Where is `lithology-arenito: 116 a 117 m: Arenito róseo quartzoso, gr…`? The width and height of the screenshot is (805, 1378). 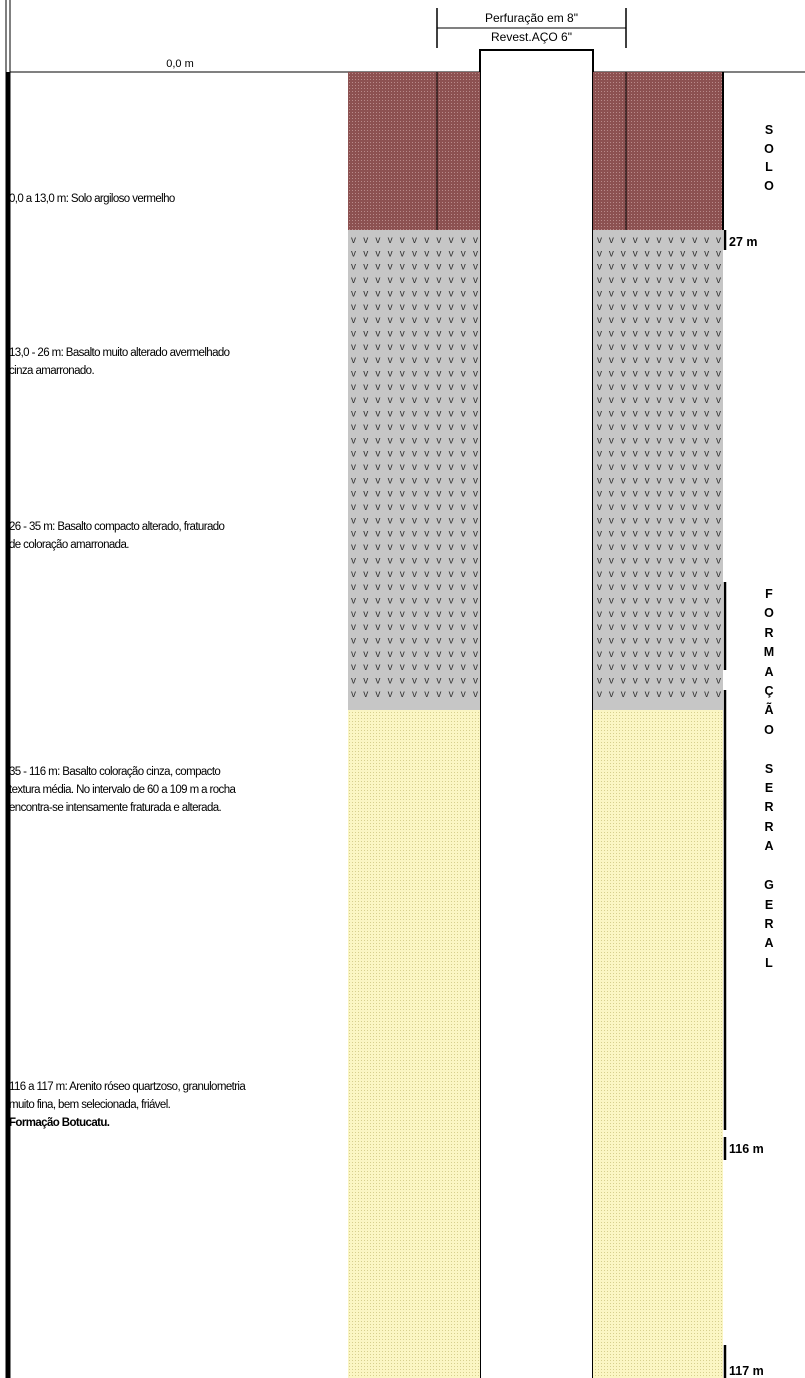
lithology-arenito: 116 a 117 m: Arenito róseo quartzoso, gr… is located at coordinates (127, 1105).